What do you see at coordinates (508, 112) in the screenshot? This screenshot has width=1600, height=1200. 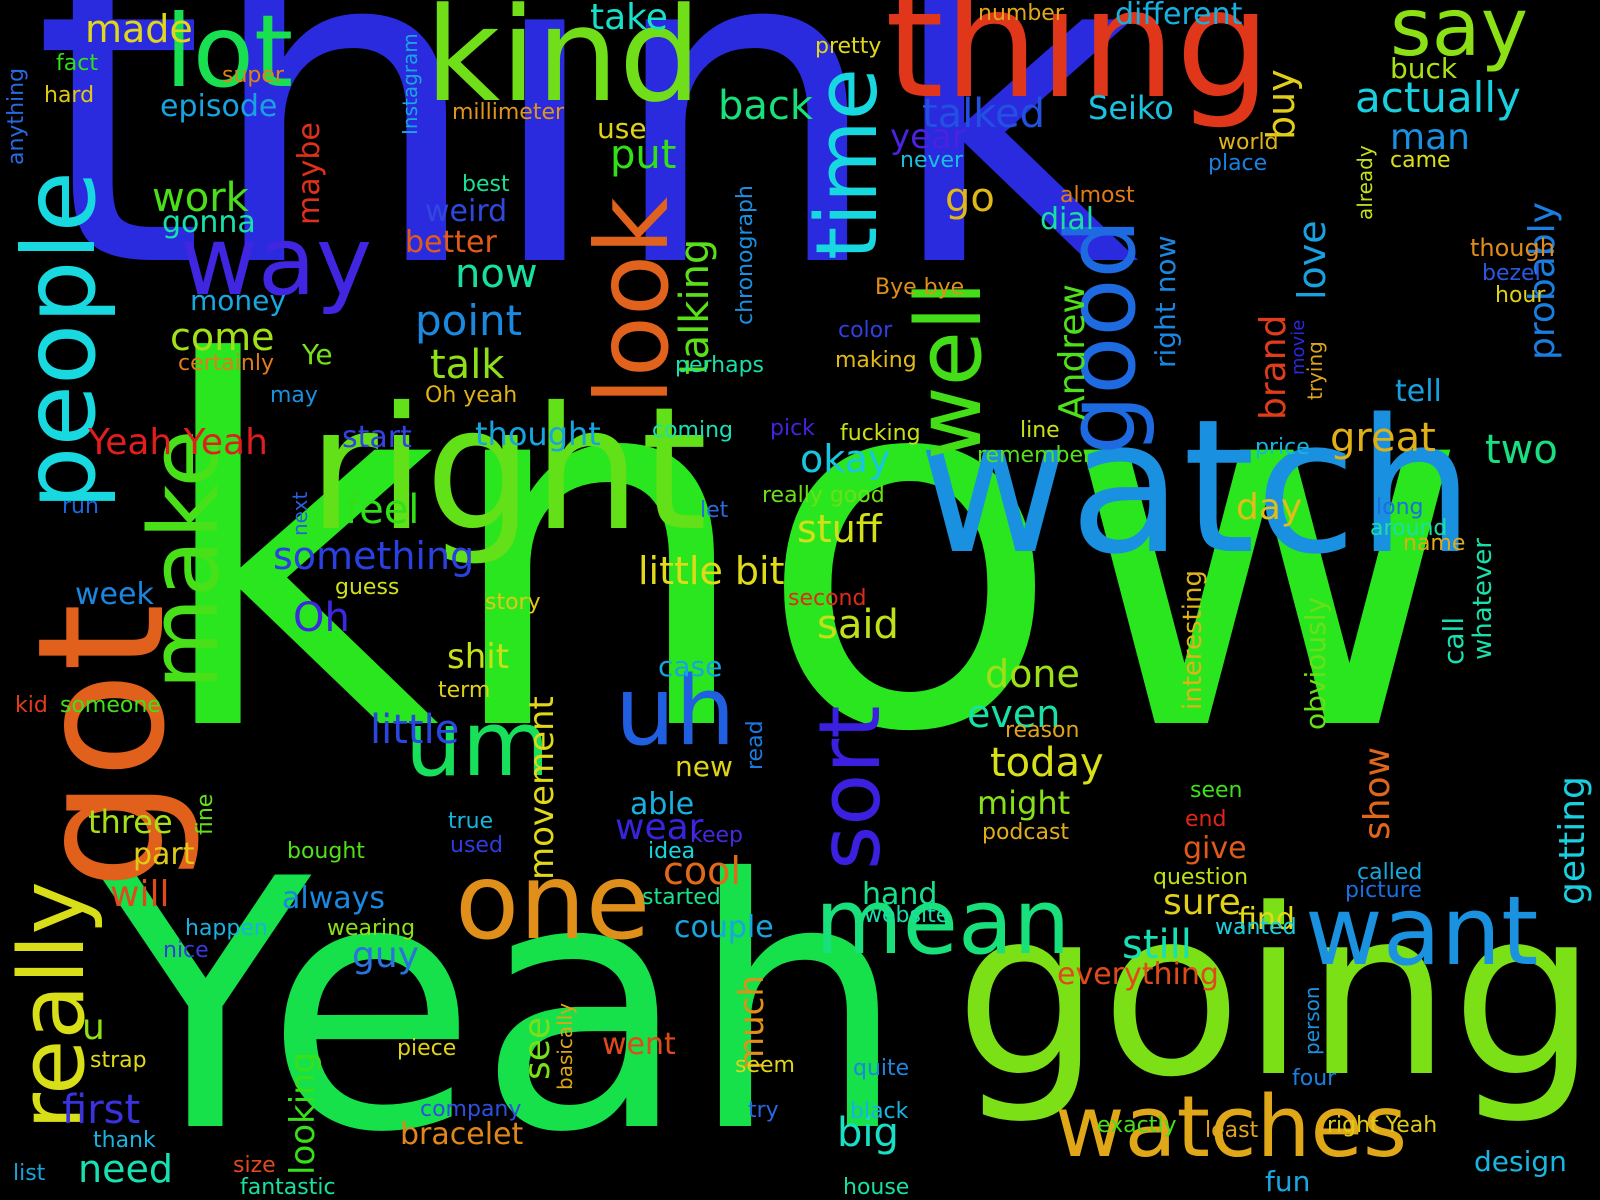 I see `word: millimeter` at bounding box center [508, 112].